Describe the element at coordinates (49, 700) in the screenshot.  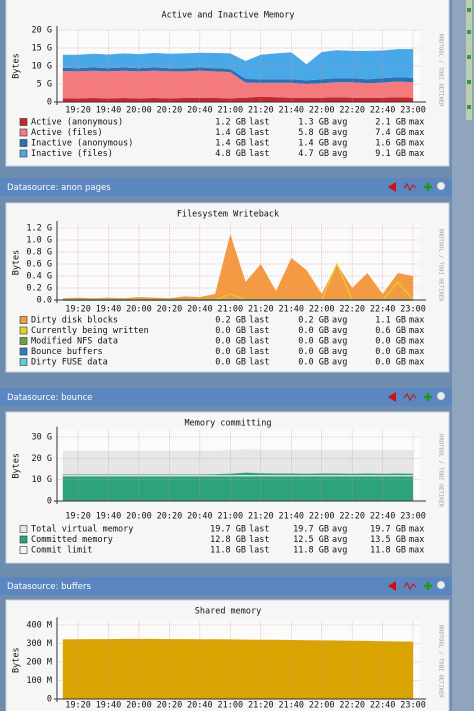
I see `y-tick-label: 0` at that location.